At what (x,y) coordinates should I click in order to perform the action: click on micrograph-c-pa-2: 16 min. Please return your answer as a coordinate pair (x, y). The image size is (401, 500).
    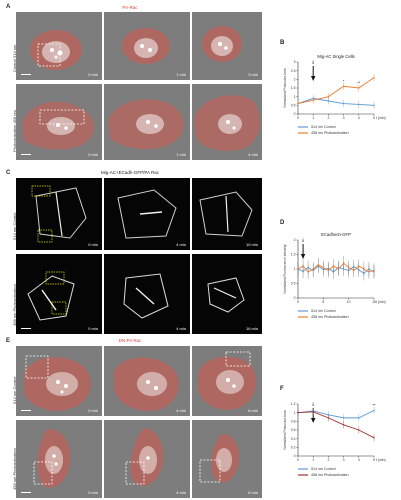
    Looking at the image, I should click on (227, 294).